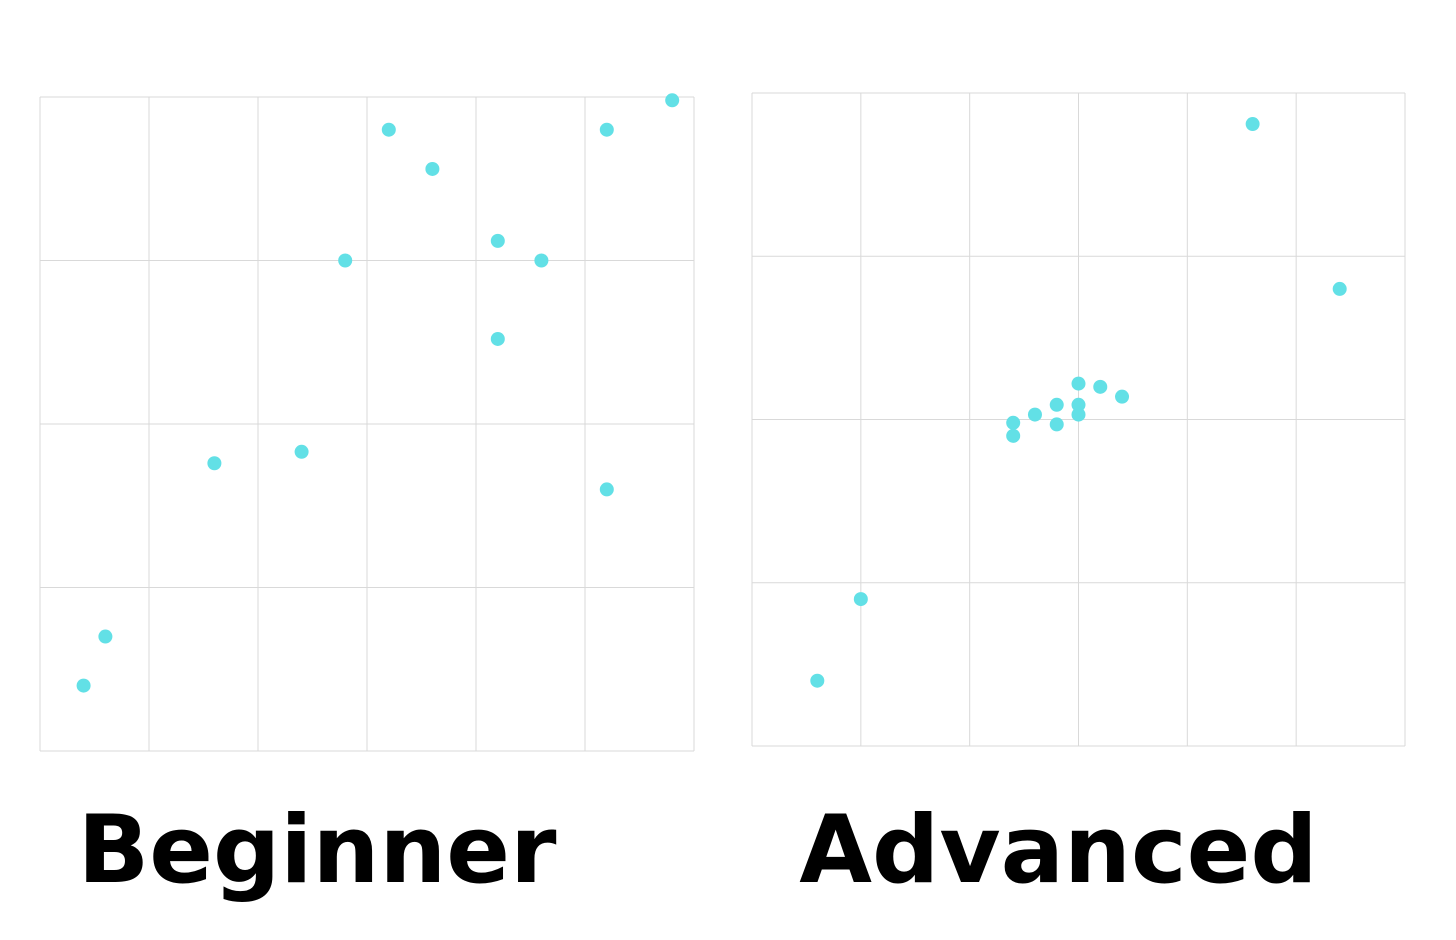 The width and height of the screenshot is (1456, 940). I want to click on chart-title: Advanced, so click(1058, 850).